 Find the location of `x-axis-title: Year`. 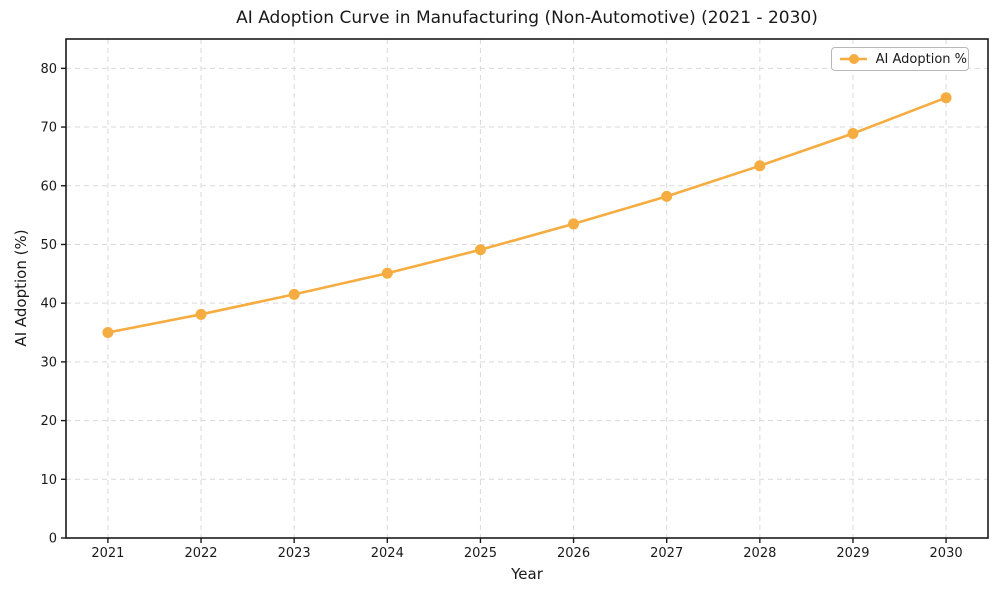

x-axis-title: Year is located at coordinates (527, 574).